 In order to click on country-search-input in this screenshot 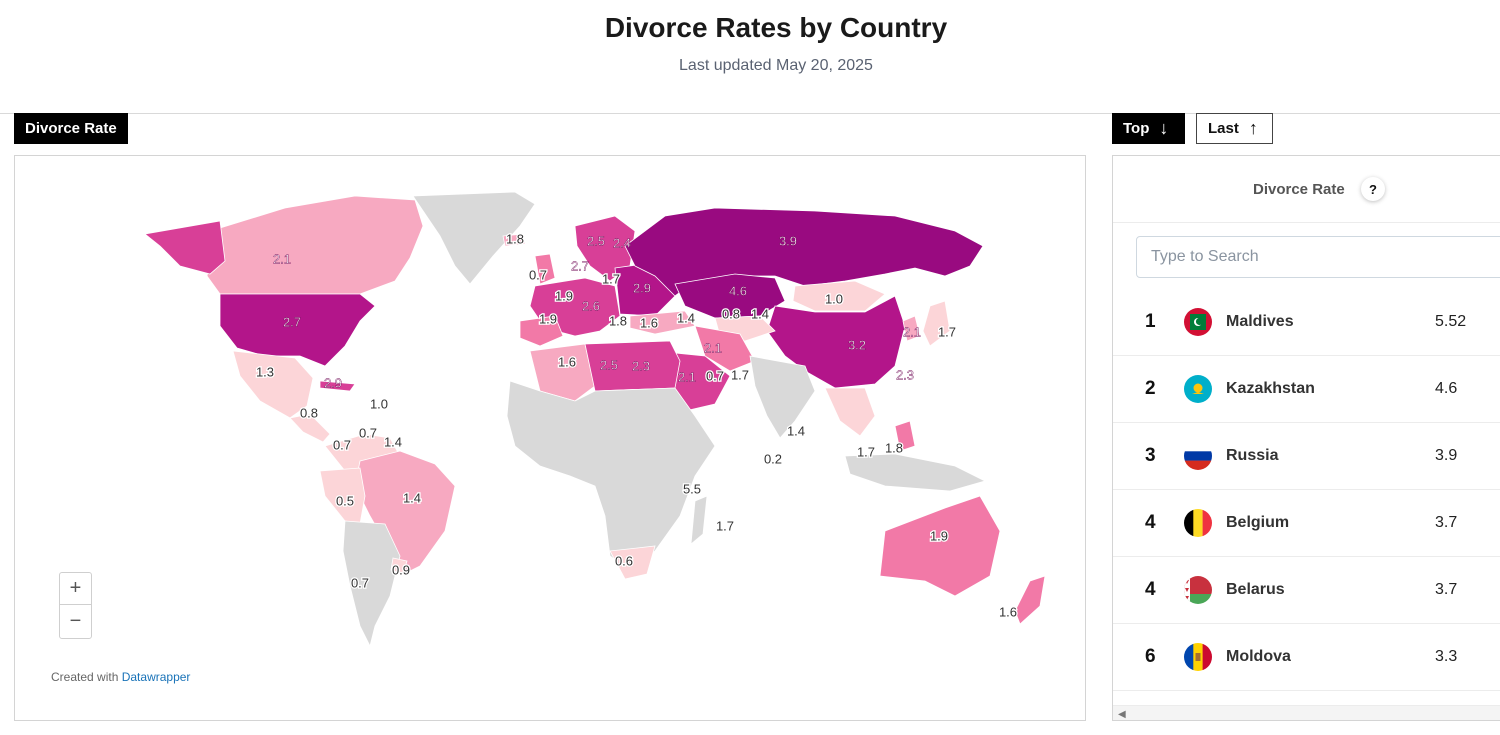, I will do `click(1318, 257)`.